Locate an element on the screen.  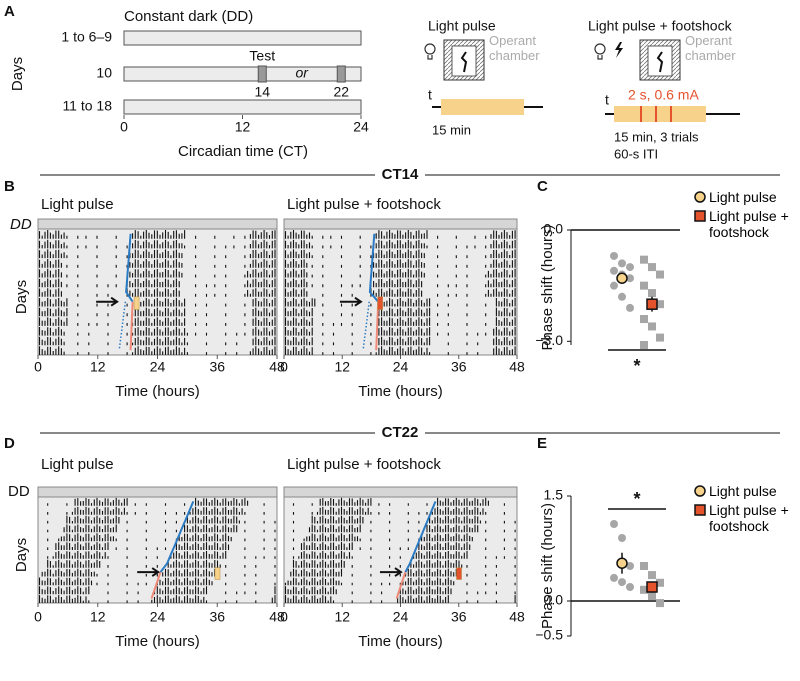
y-tick-label: −0.5 is located at coordinates (549, 635).